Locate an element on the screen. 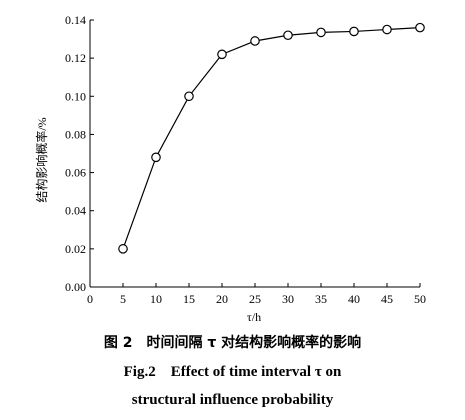 This screenshot has height=420, width=465. caption-english-line-2: structural influence probability is located at coordinates (232, 400).